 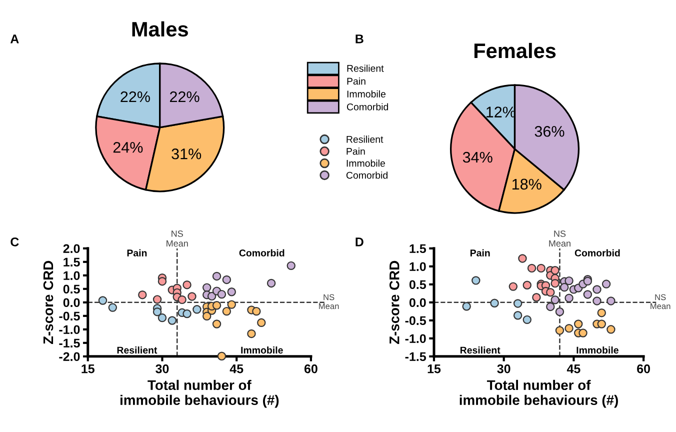 What do you see at coordinates (549, 131) in the screenshot?
I see `data-label: 36%` at bounding box center [549, 131].